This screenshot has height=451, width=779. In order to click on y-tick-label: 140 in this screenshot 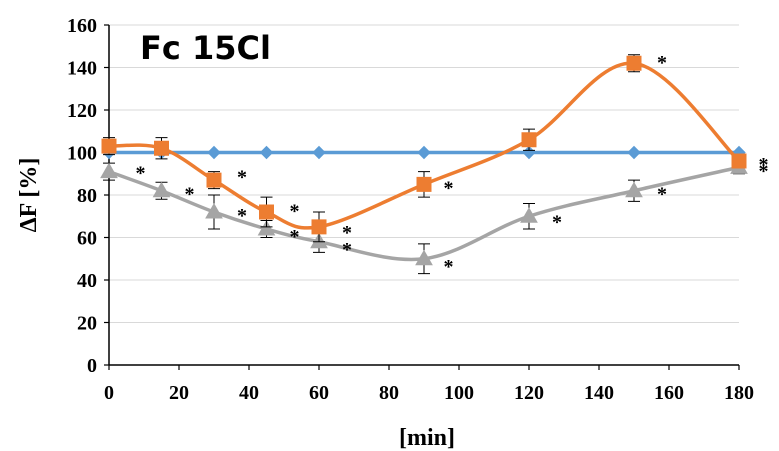, I will do `click(82, 69)`.